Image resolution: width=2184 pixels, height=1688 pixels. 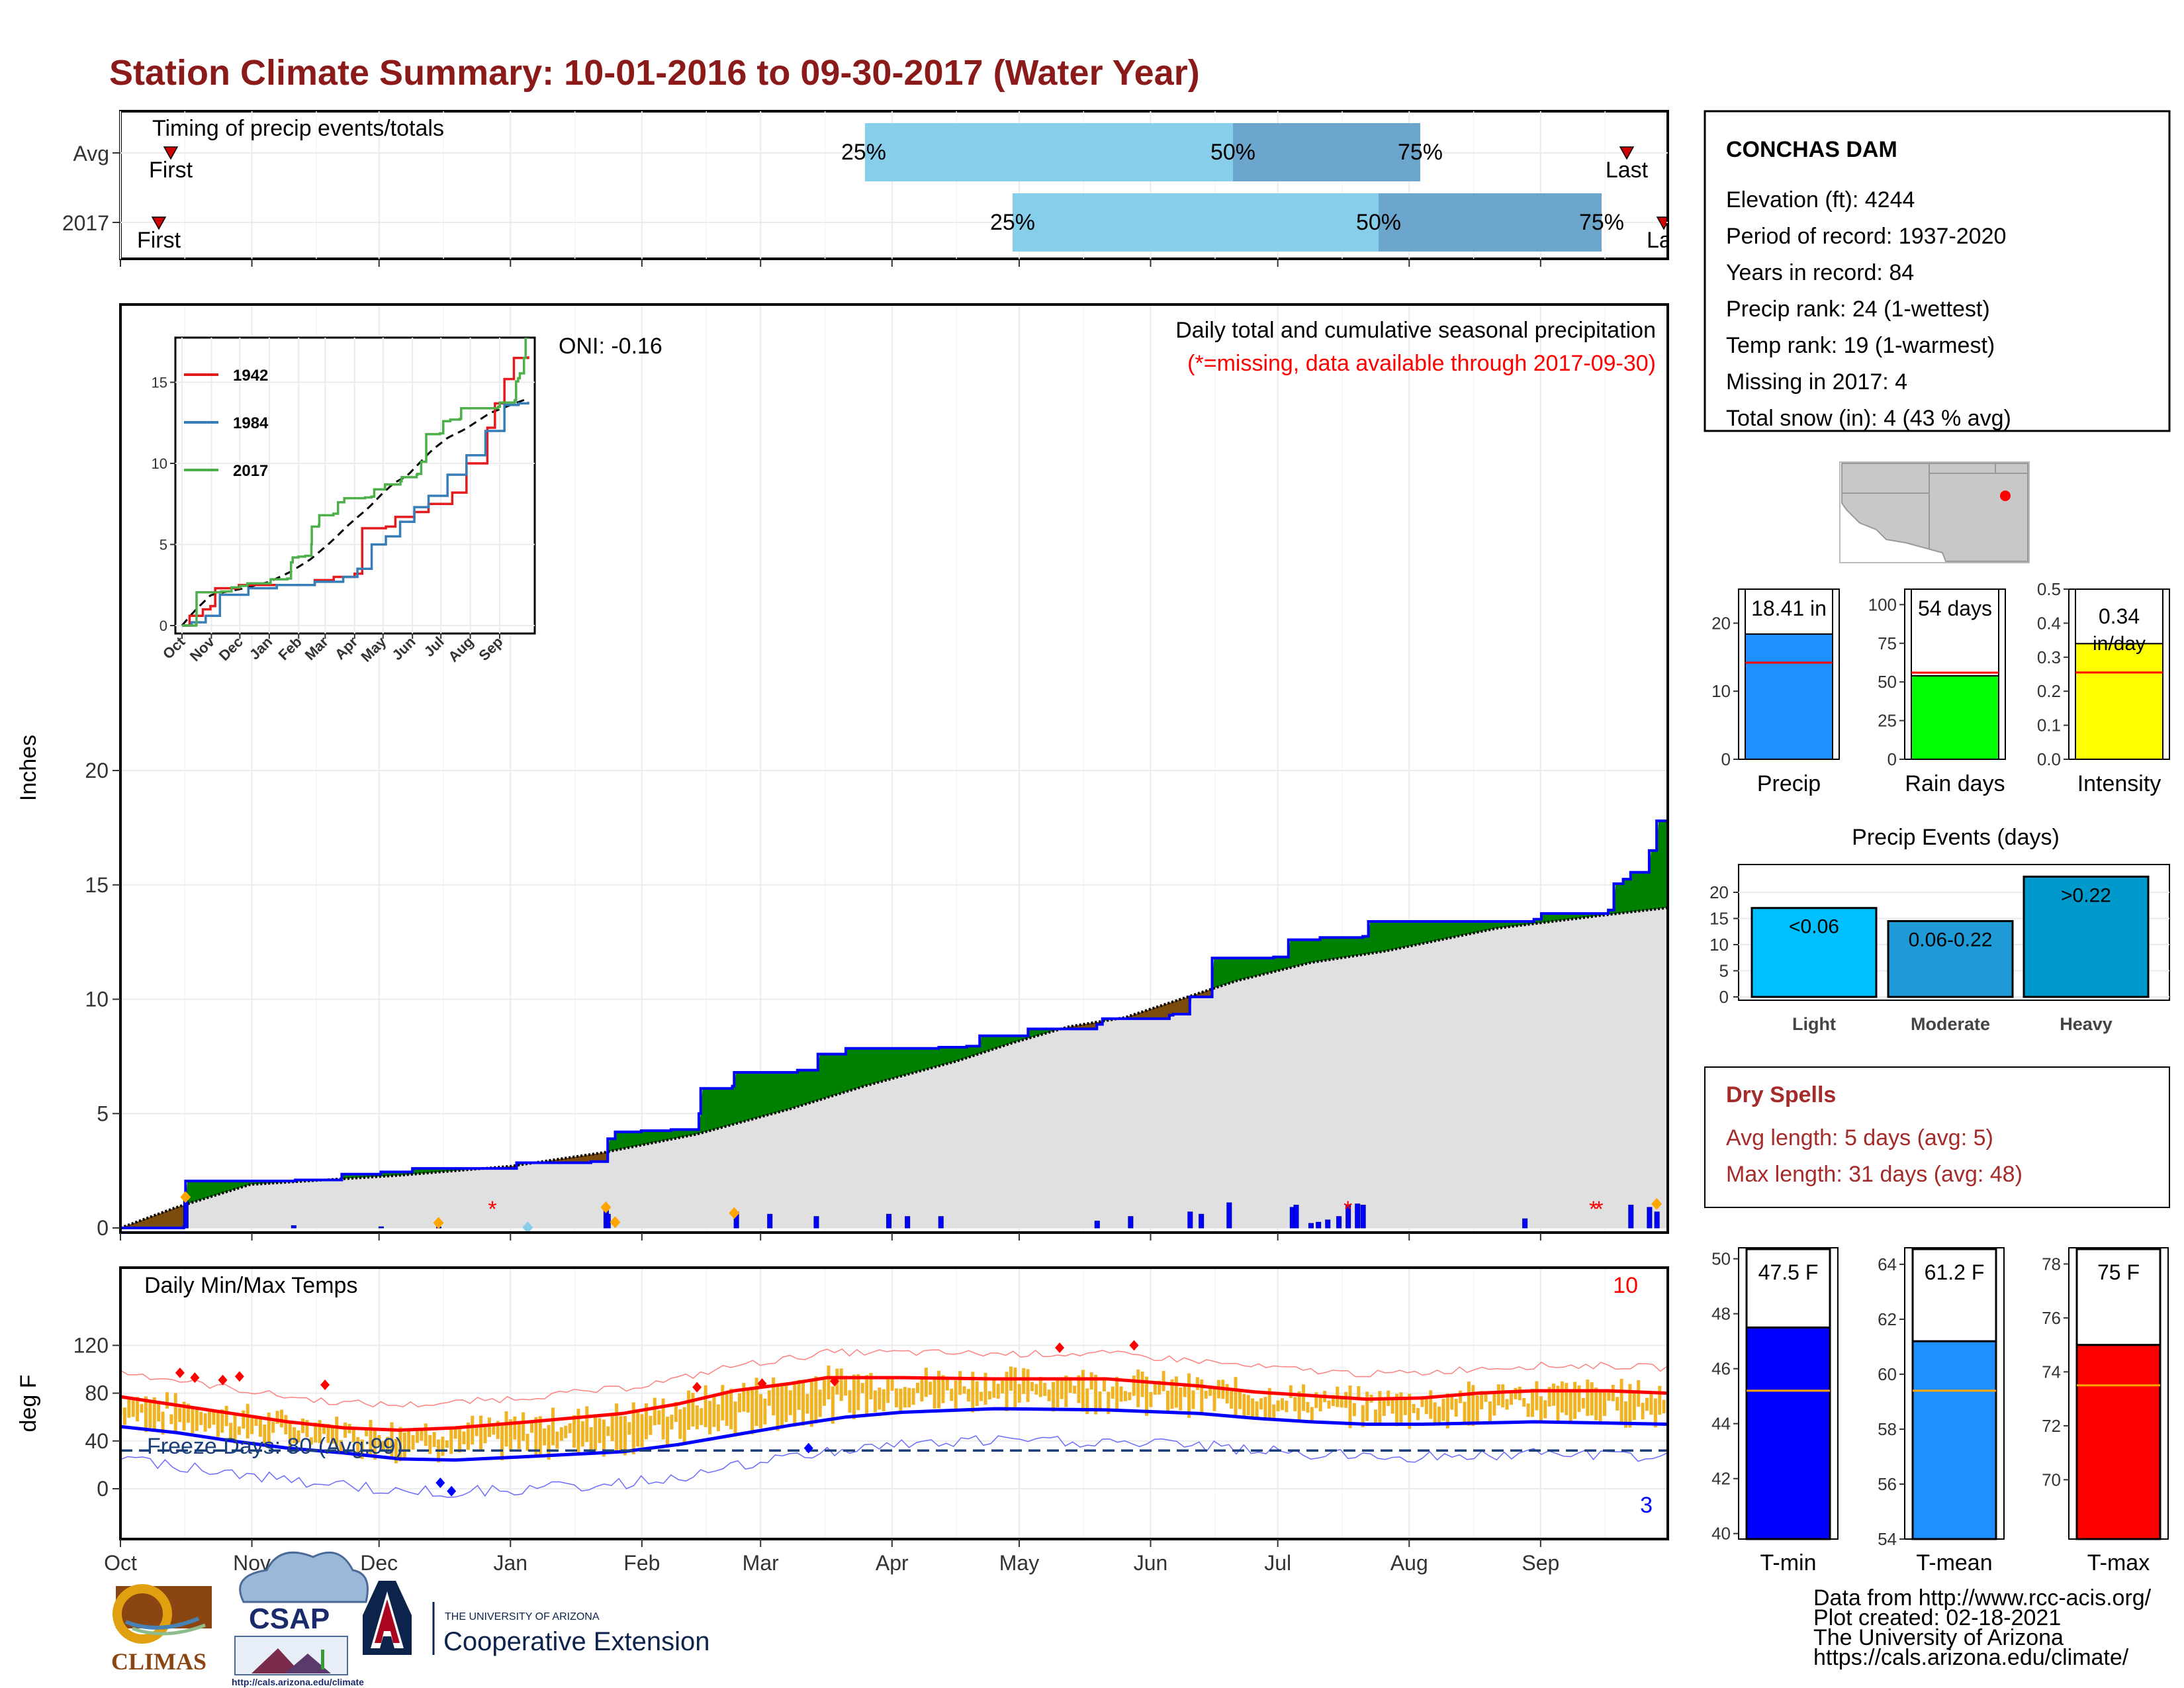 I want to click on temp-summary-ytick: 62, so click(x=1888, y=1319).